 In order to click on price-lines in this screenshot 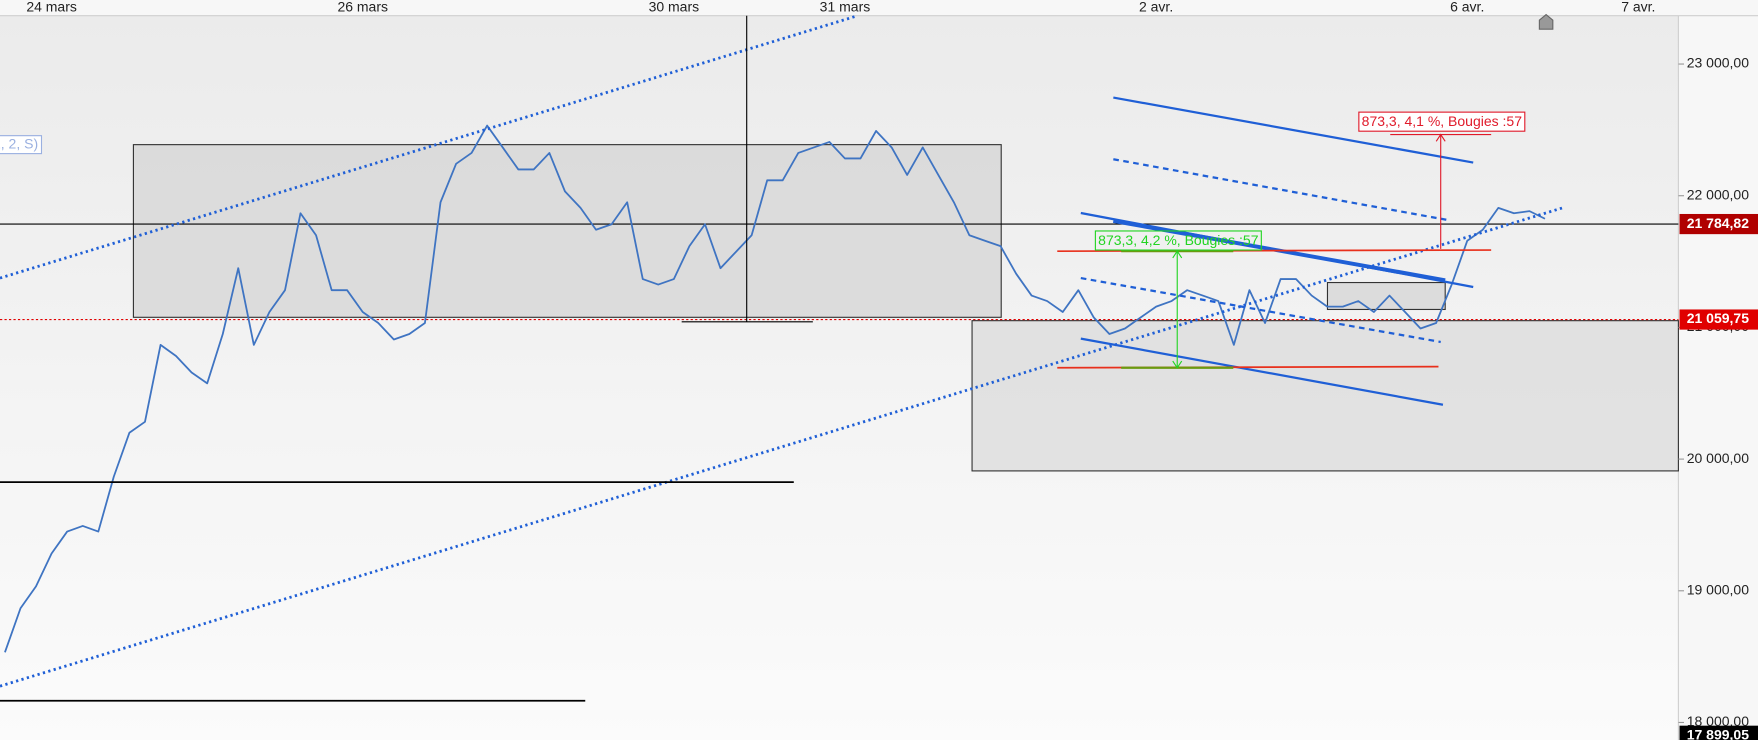, I will do `click(839, 272)`.